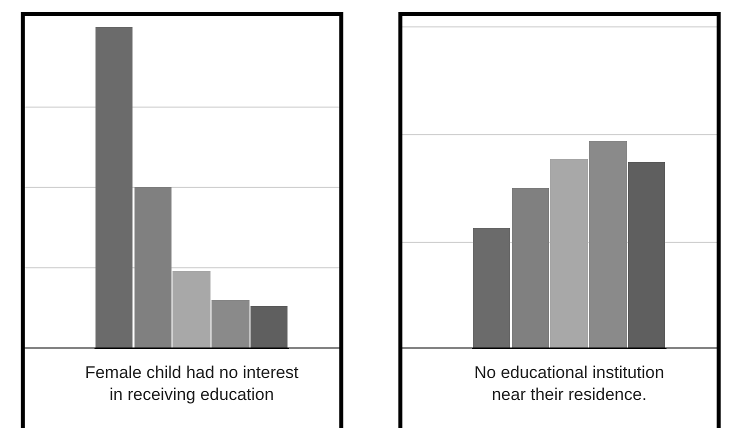 Image resolution: width=743 pixels, height=428 pixels. What do you see at coordinates (191, 383) in the screenshot?
I see `x-axis-title: Female child had no interest in receiving education` at bounding box center [191, 383].